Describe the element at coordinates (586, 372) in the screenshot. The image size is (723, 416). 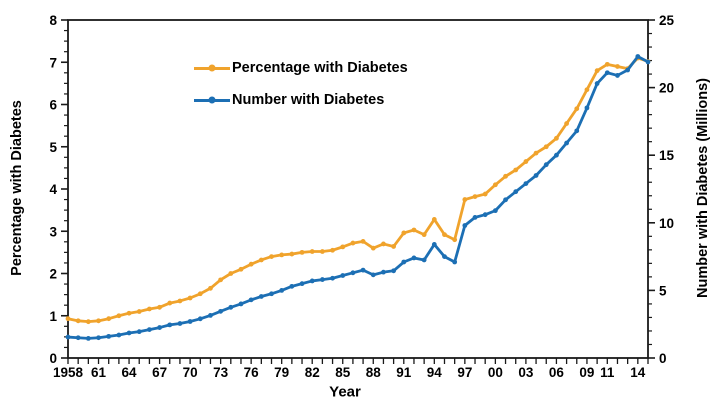
I see `x-tick-label: 09` at that location.